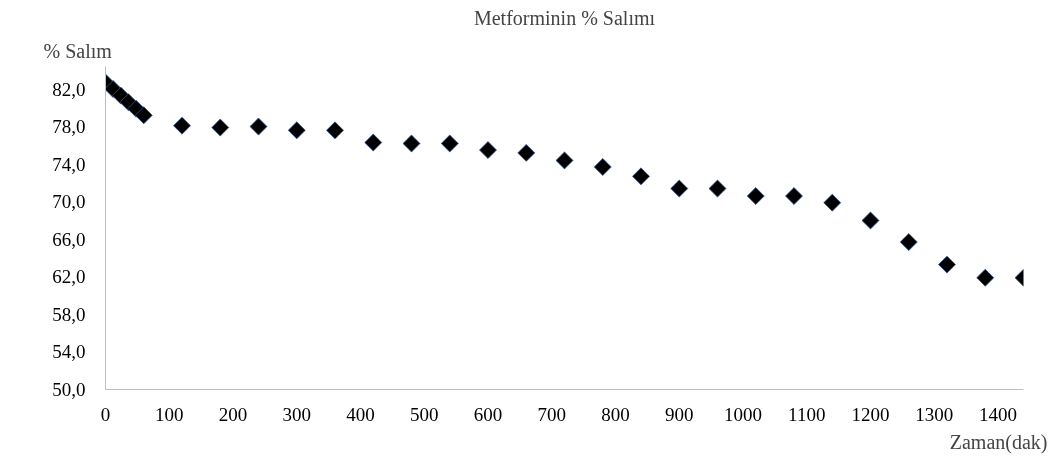 The image size is (1061, 457). I want to click on x-tick-label: 1100, so click(807, 414).